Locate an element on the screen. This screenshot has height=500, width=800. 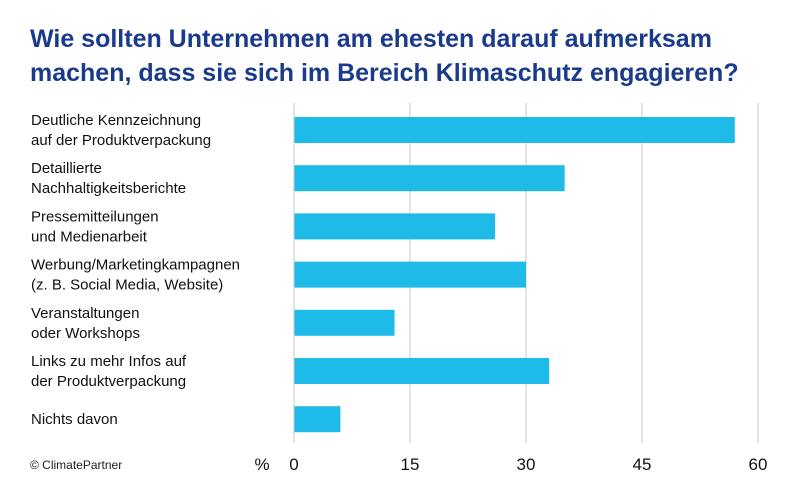
category-label-2-line-1: und Medienarbeit is located at coordinates (89, 236).